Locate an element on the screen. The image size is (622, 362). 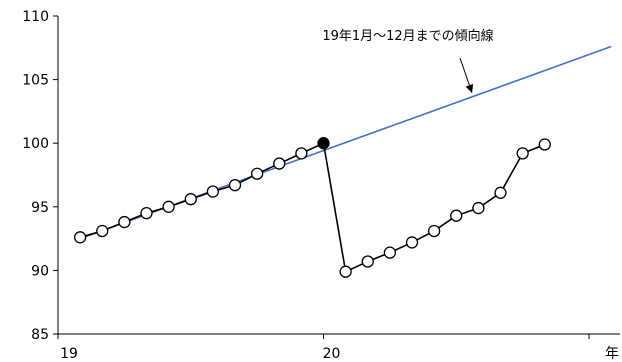
highlighted-data-point is located at coordinates (323, 143).